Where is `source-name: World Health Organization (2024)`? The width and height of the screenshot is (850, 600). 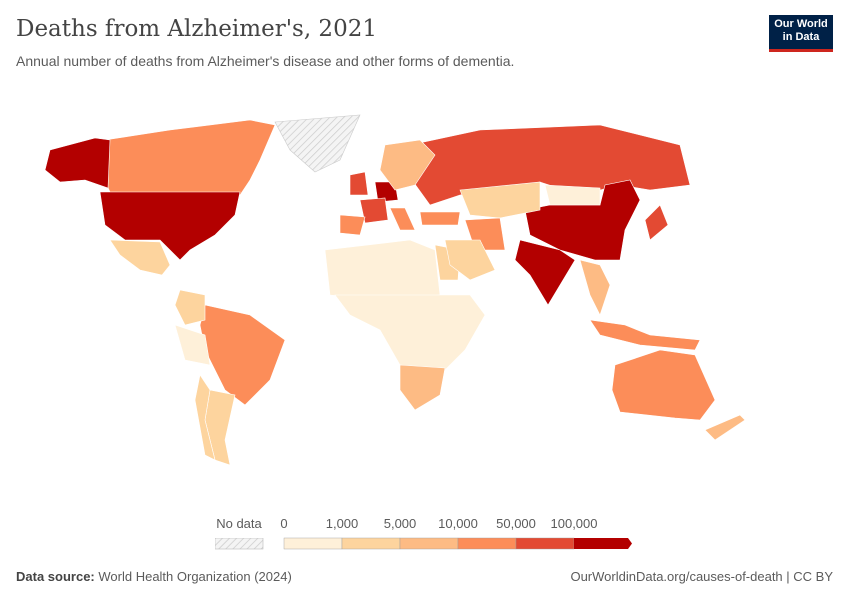
source-name: World Health Organization (2024) is located at coordinates (195, 576).